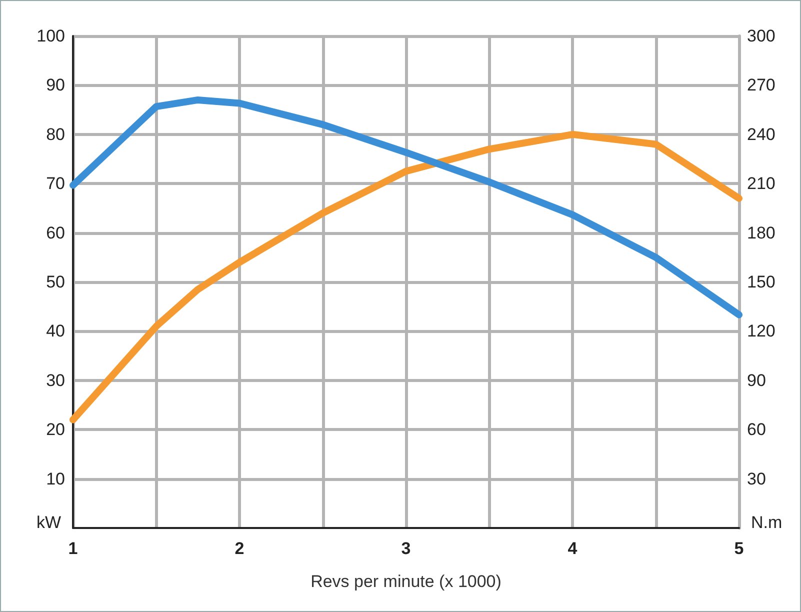 This screenshot has height=612, width=801. I want to click on y-tick-label: 40, so click(55, 331).